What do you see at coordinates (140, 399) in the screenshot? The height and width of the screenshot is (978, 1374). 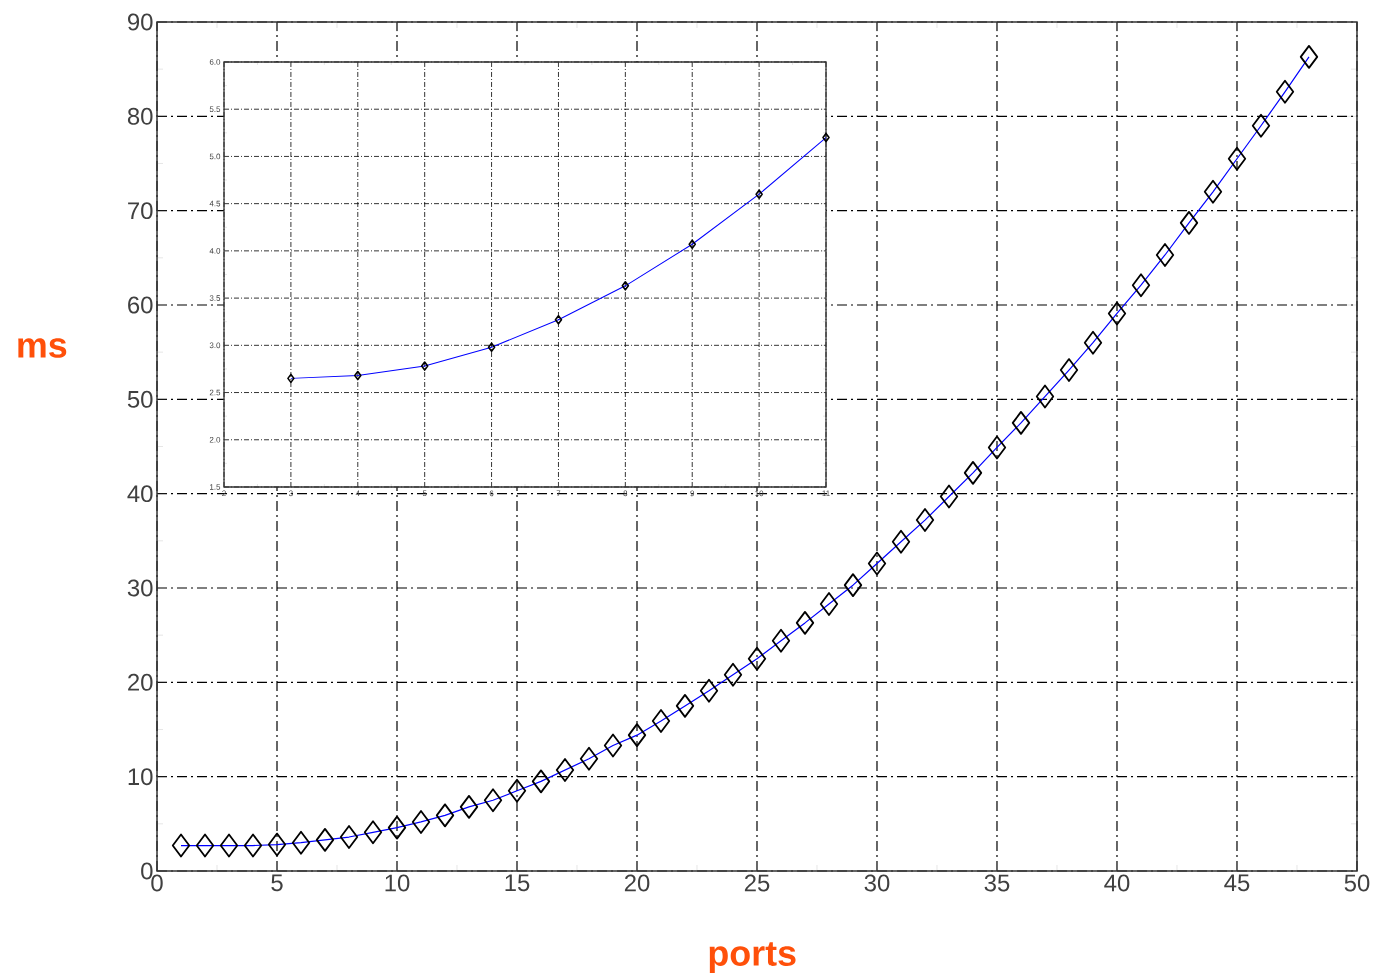 I see `y-tick-label: 50` at bounding box center [140, 399].